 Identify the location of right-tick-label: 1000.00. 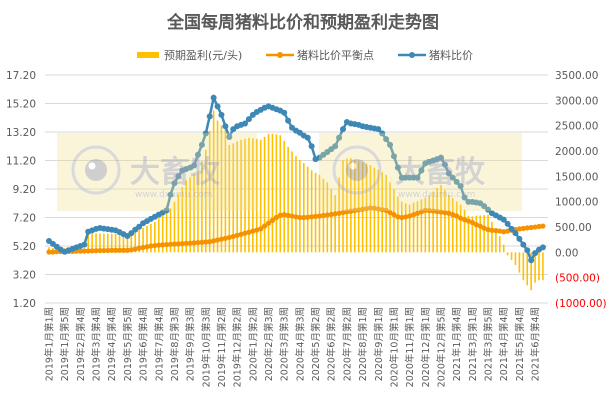
(576, 203).